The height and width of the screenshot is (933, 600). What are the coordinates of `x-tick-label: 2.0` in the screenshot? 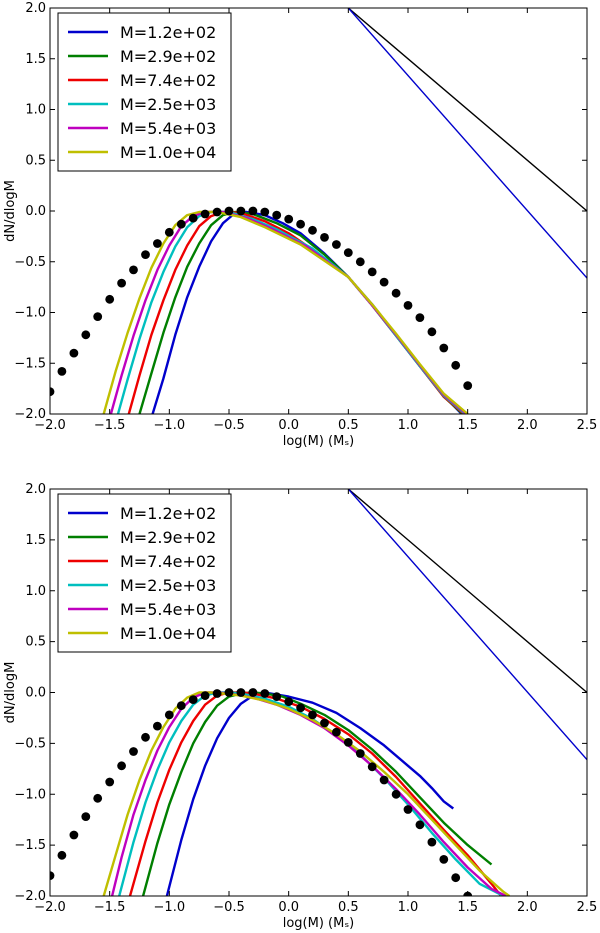 It's located at (527, 425).